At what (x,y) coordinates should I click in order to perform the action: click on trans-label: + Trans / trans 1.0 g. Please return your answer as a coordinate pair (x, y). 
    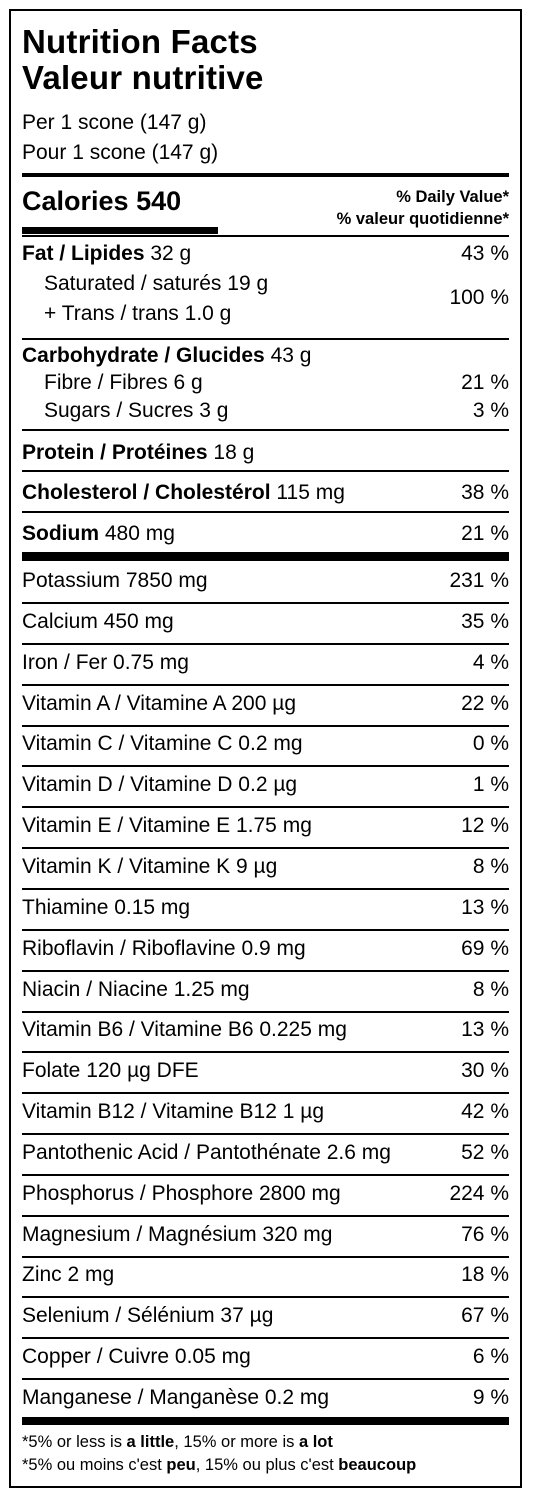
    Looking at the image, I should click on (138, 313).